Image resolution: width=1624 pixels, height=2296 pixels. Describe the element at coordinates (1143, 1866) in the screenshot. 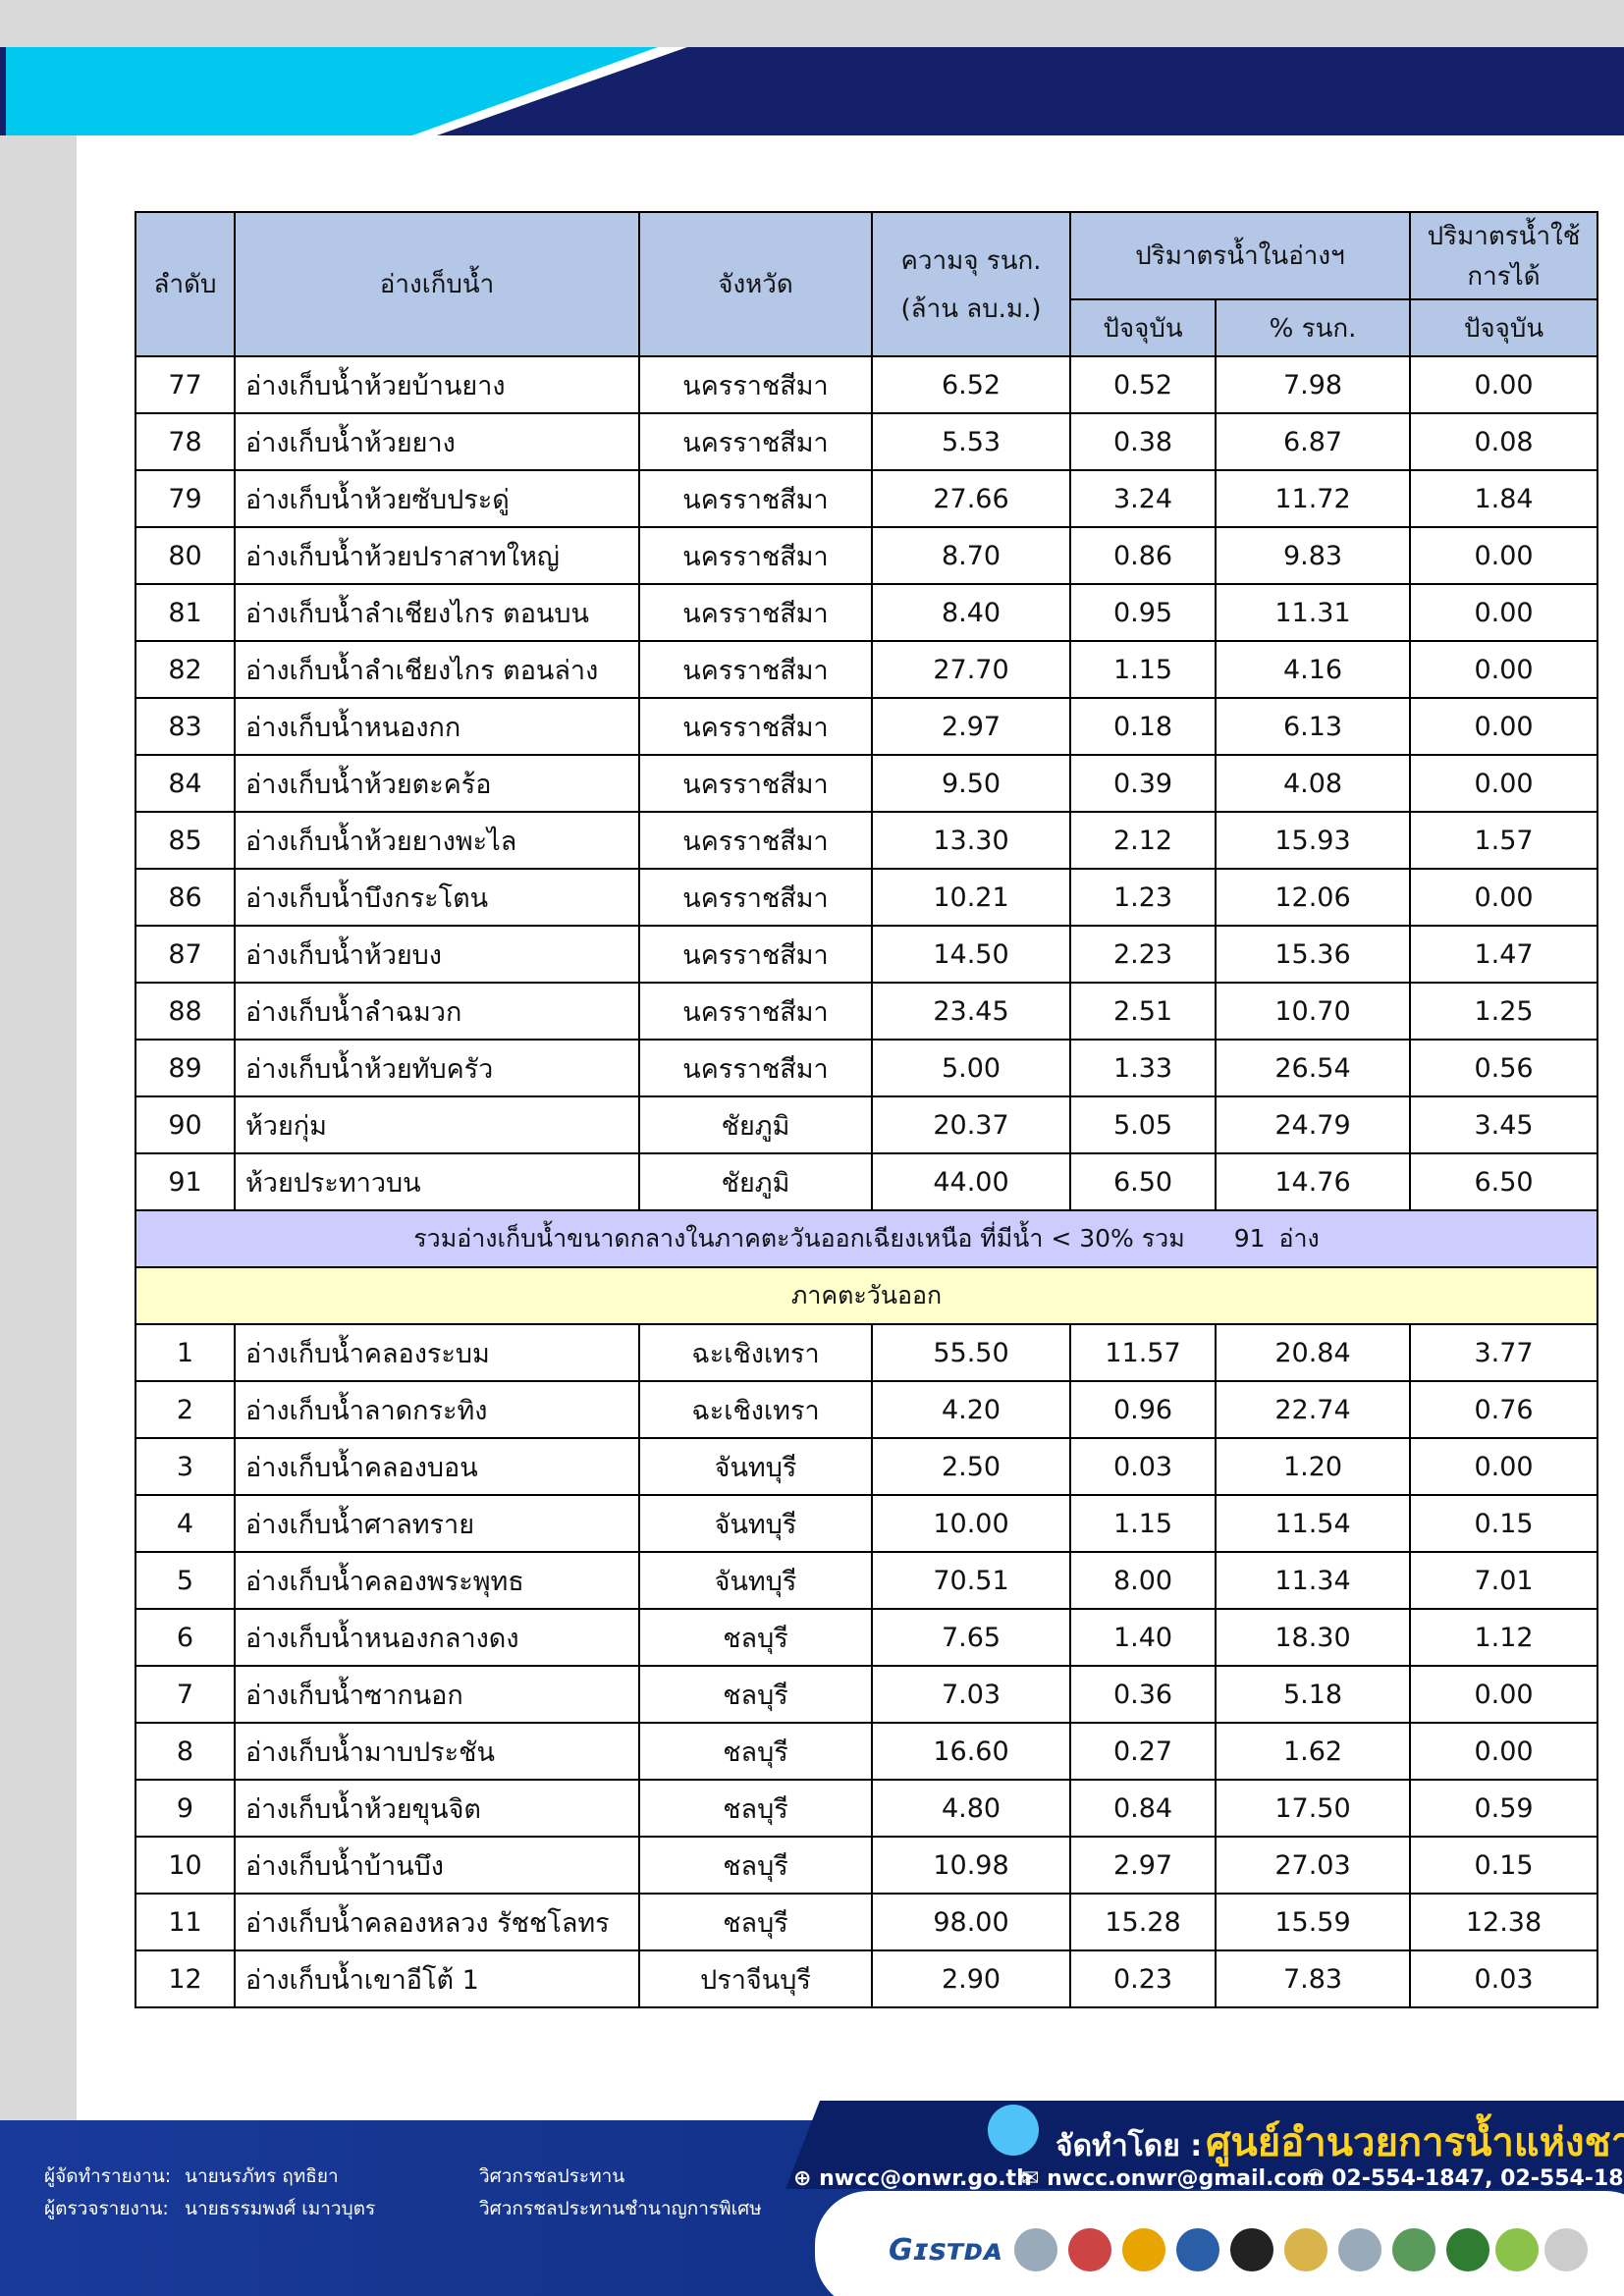

I see `cell-volume: 2.97` at that location.